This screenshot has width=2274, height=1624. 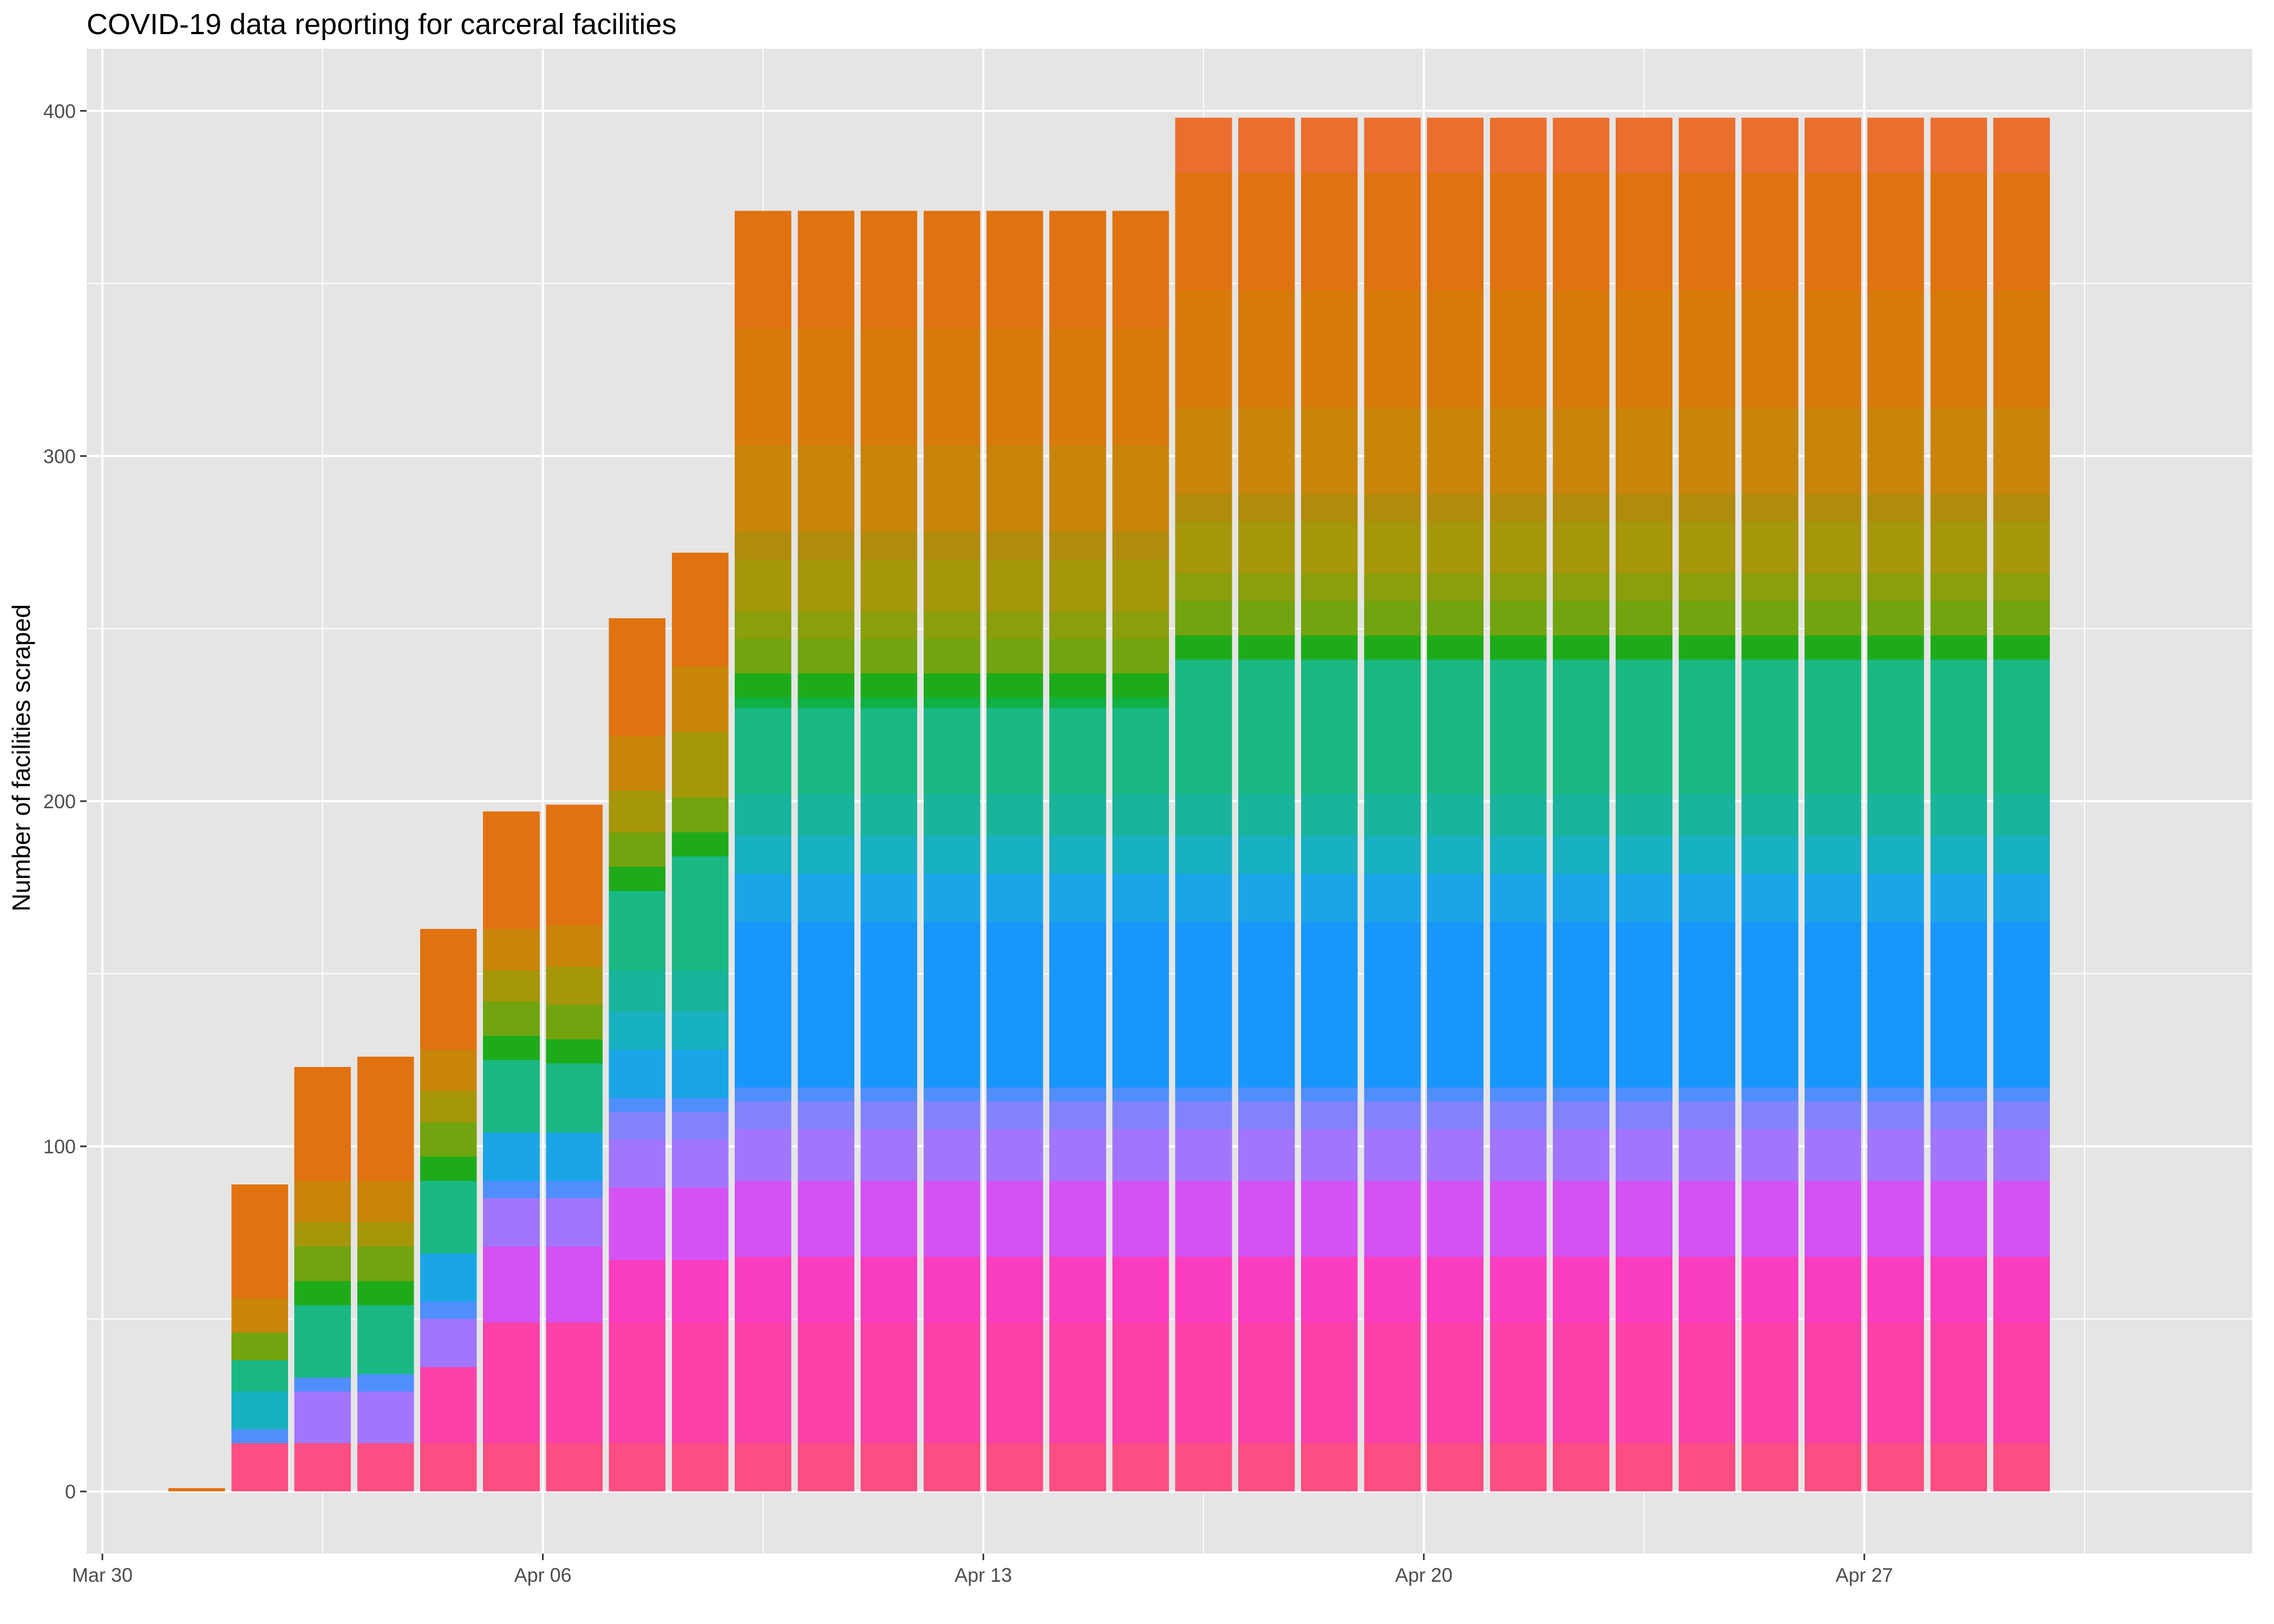 What do you see at coordinates (983, 1570) in the screenshot?
I see `x-axis: Mar 30 Apr 06 Apr 13 Apr 20 Apr 27` at bounding box center [983, 1570].